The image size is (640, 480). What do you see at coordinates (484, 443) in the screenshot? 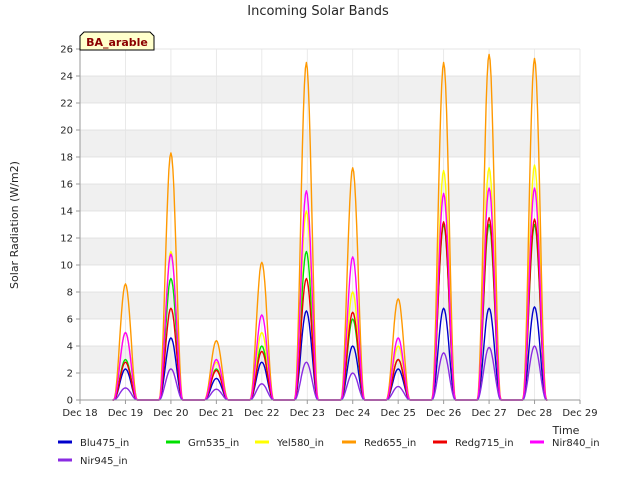
I see `legend-label: Redg715_in` at bounding box center [484, 443].